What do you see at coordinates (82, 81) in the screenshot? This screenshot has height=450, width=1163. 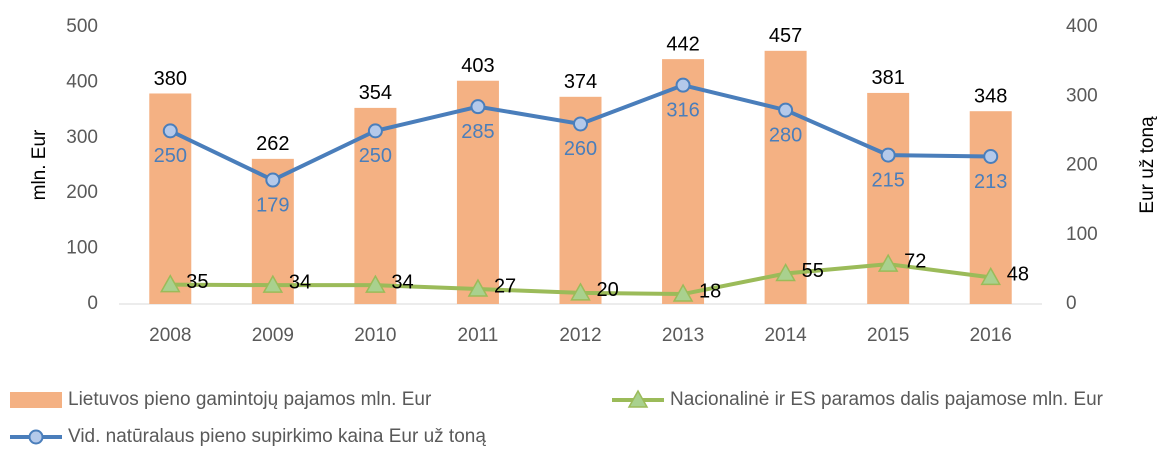 I see `y-tick-label: 400` at bounding box center [82, 81].